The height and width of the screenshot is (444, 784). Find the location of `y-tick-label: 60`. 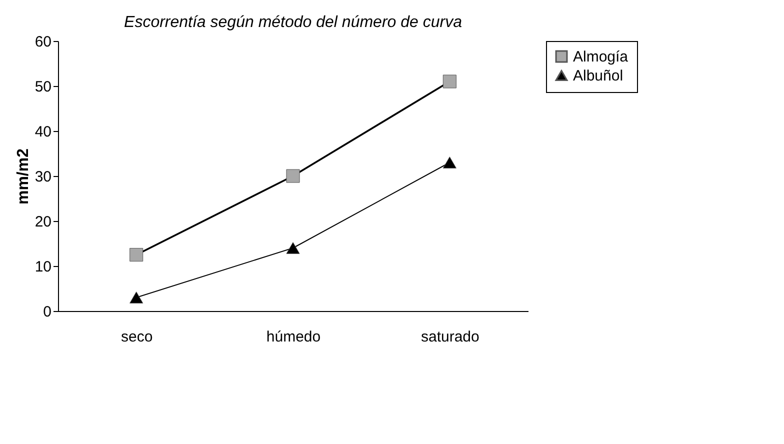

y-tick-label: 60 is located at coordinates (43, 42).